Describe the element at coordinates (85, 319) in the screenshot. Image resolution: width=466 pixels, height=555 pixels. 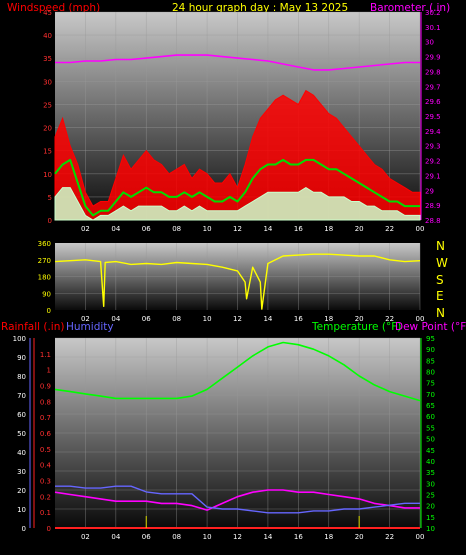
I see `direction-panel-x-tick-label: 02` at that location.